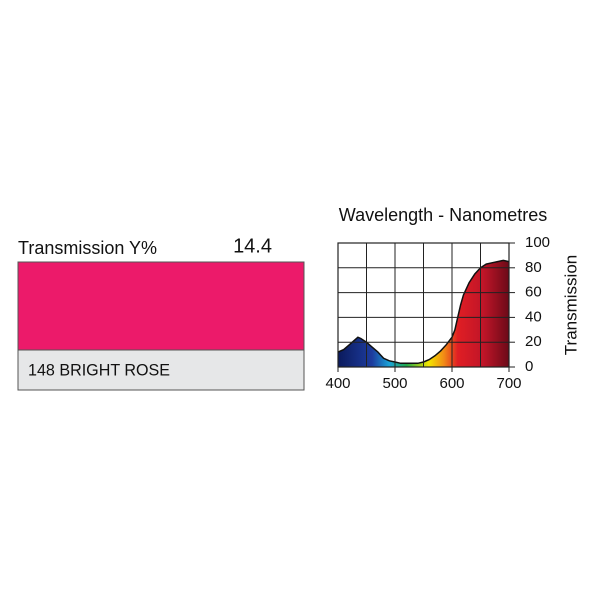  What do you see at coordinates (533, 341) in the screenshot?
I see `y-tick-label: 20` at bounding box center [533, 341].